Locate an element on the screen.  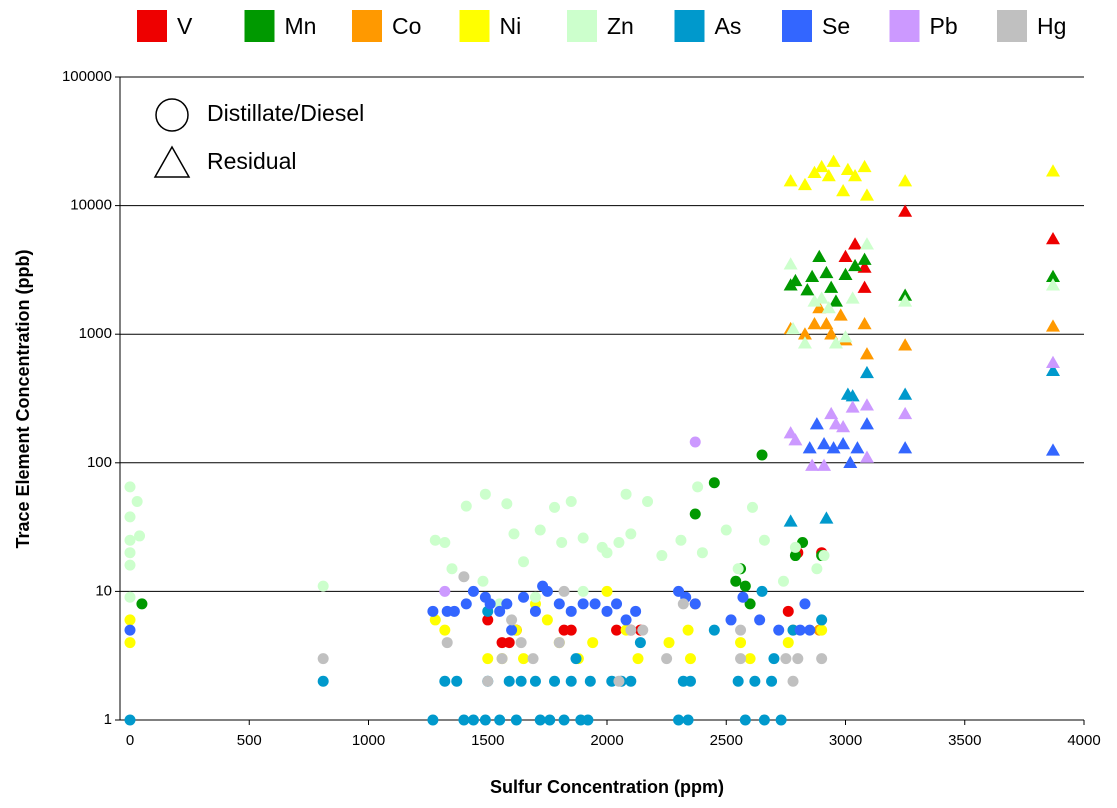
legend-label: Ni is located at coordinates (511, 26).